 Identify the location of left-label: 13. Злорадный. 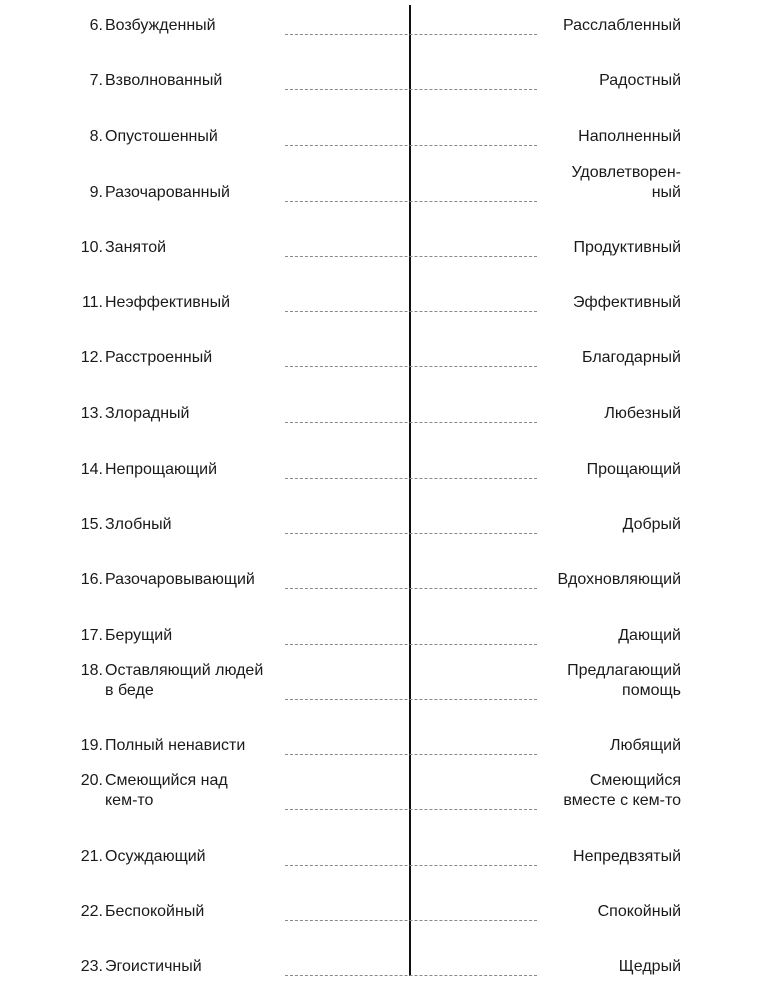
(177, 414).